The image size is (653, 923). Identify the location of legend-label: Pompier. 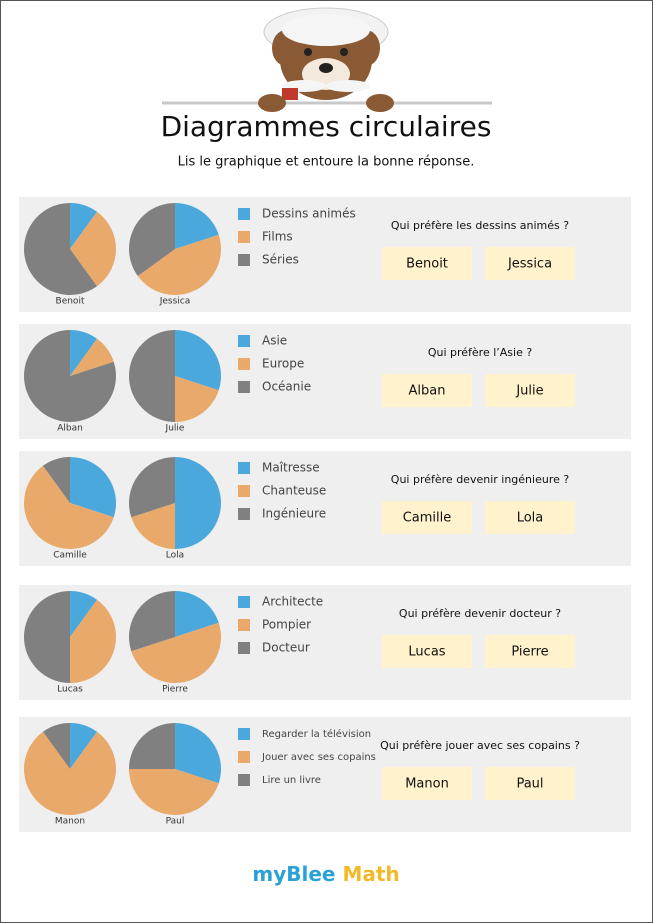
(286, 625).